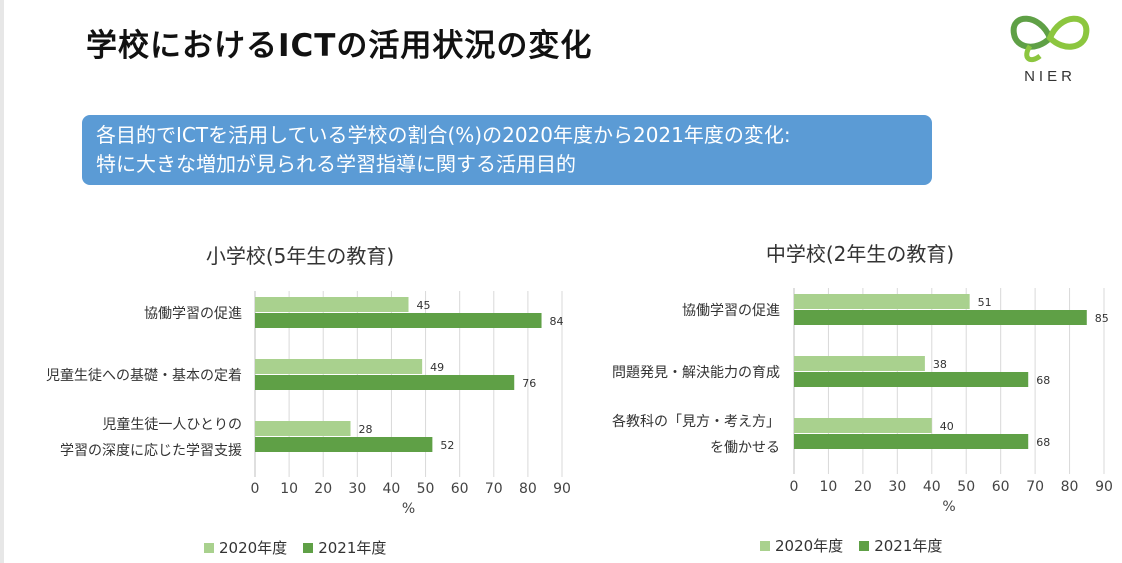 The height and width of the screenshot is (563, 1122). I want to click on butterfly-logo-icon, so click(1050, 39).